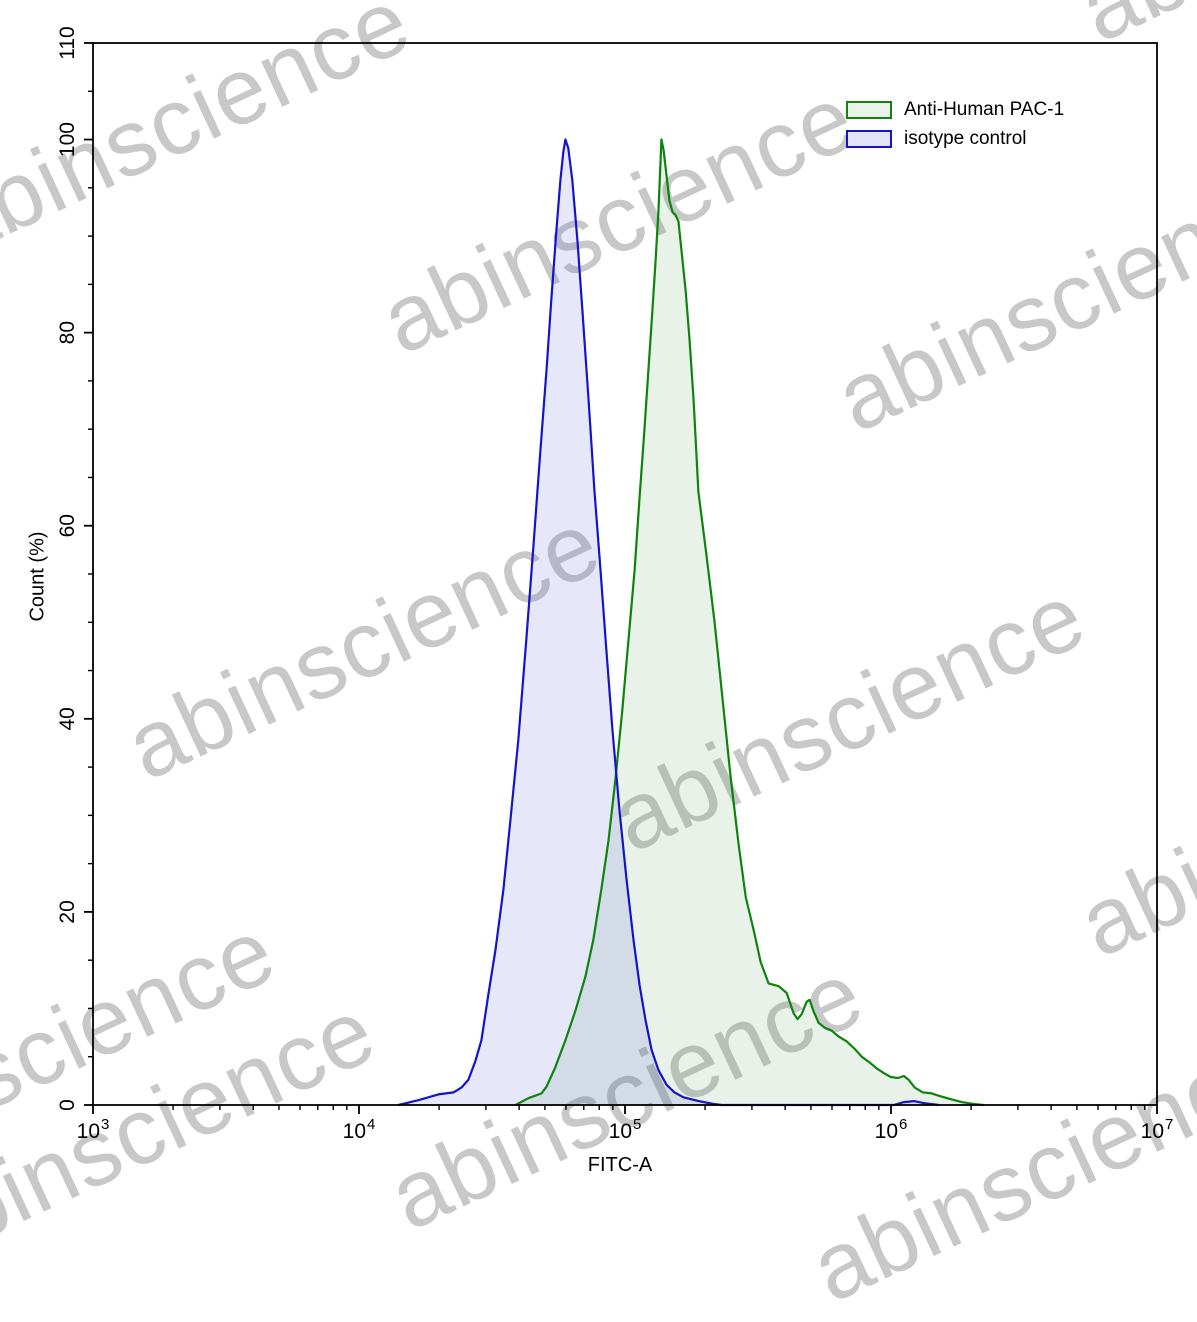 The image size is (1197, 1322). I want to click on y-tick-label: 40, so click(67, 718).